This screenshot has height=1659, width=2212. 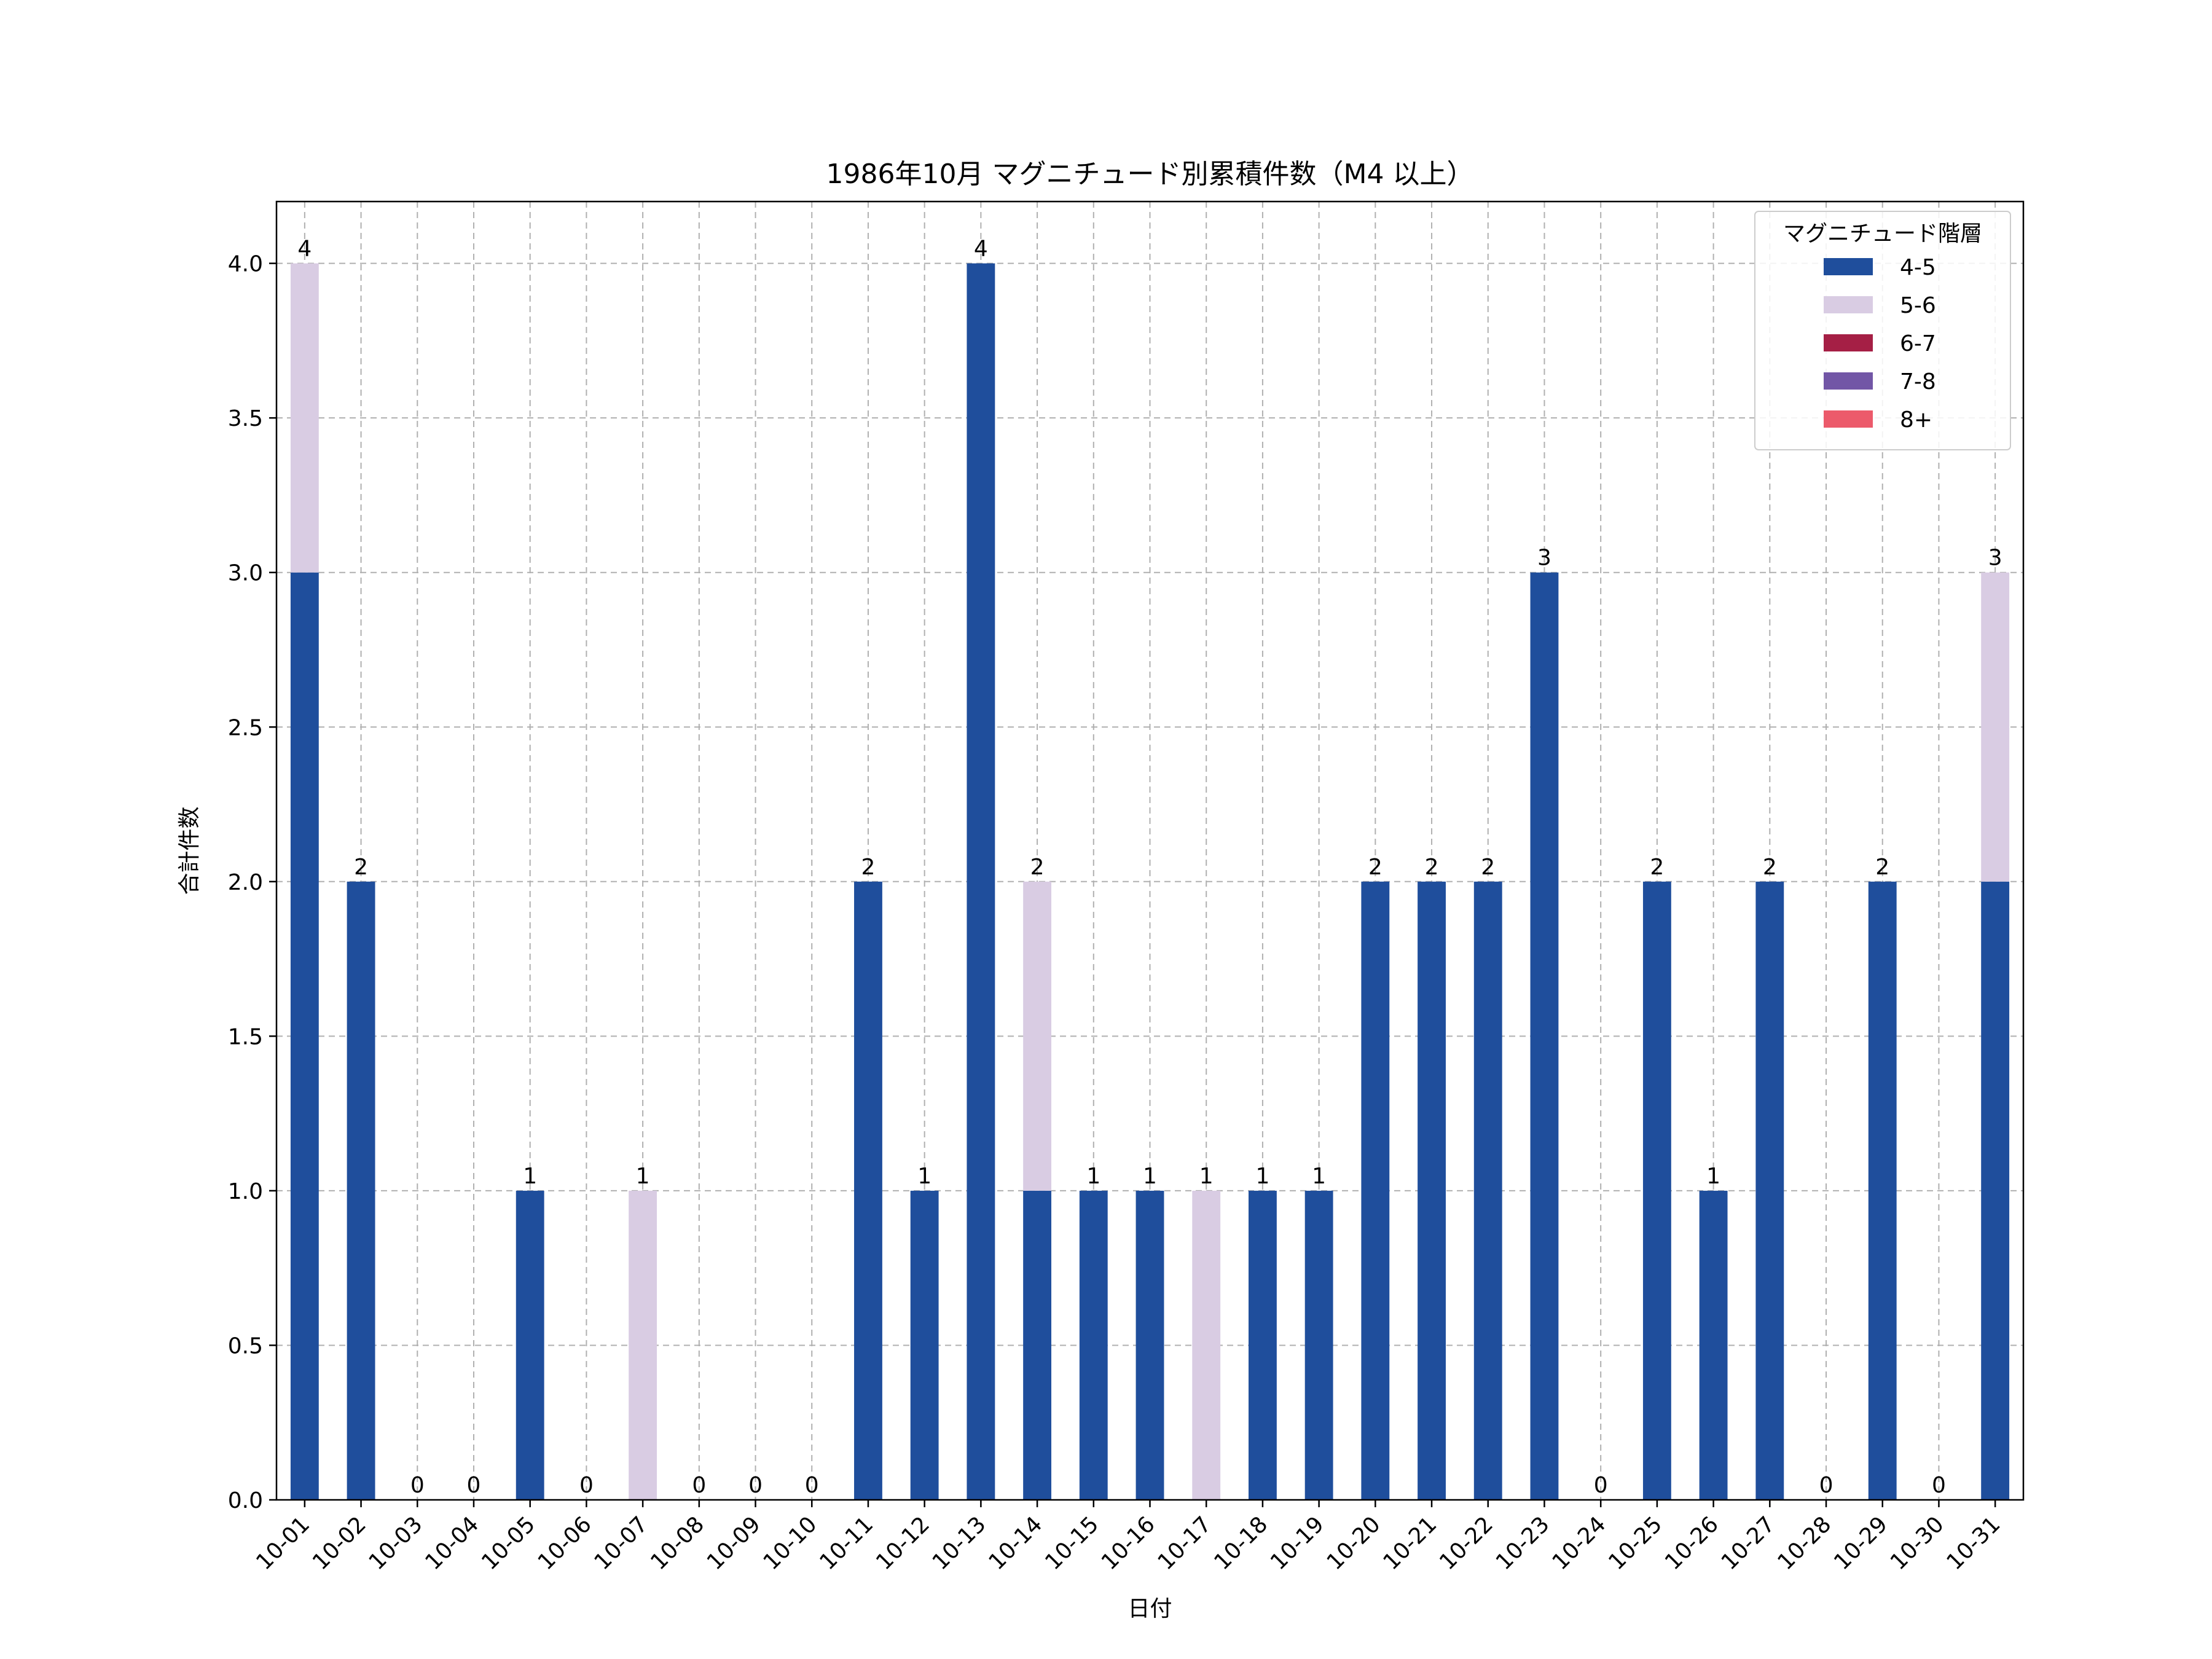 I want to click on x-tick-label: 10-30, so click(x=1917, y=1543).